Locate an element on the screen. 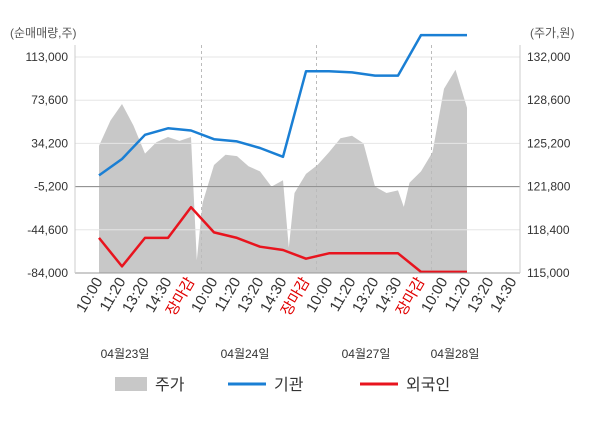 This screenshot has width=600, height=428. left-tick-label: -84,000 is located at coordinates (47, 273).